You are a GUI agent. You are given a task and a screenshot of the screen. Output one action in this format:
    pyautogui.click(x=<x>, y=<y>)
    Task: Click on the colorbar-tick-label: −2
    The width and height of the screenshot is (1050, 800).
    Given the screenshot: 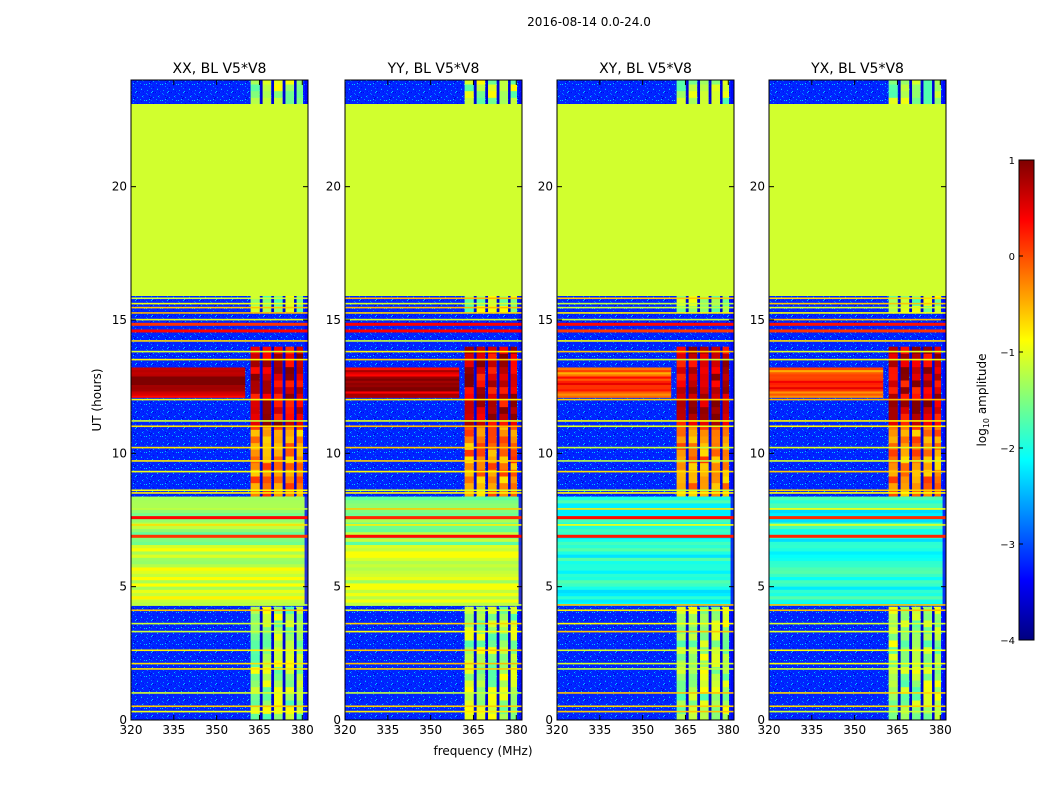 What is the action you would take?
    pyautogui.click(x=1007, y=449)
    